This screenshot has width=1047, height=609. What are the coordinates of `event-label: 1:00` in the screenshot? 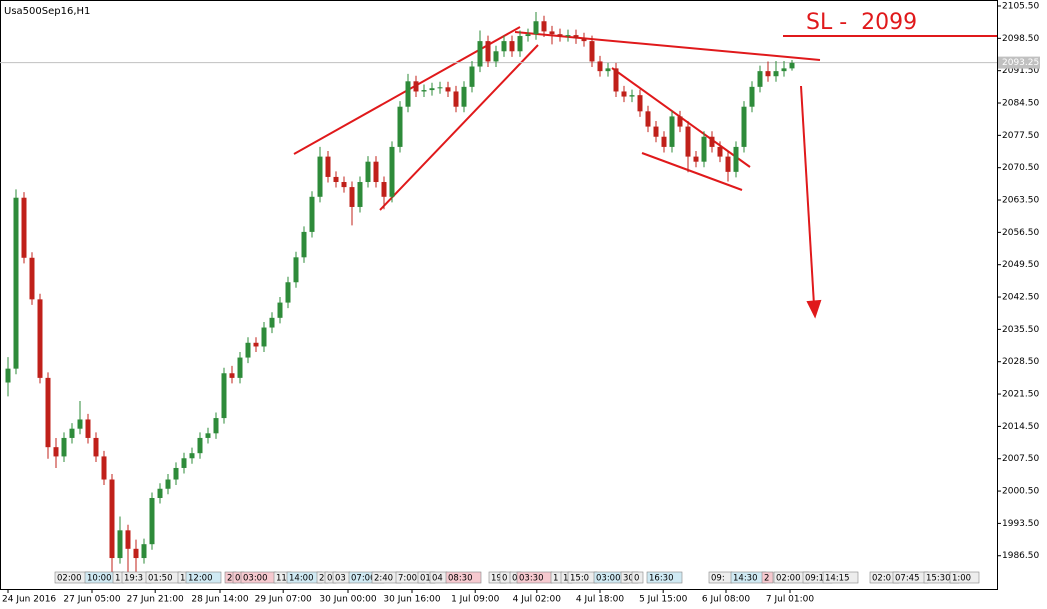 It's located at (961, 579).